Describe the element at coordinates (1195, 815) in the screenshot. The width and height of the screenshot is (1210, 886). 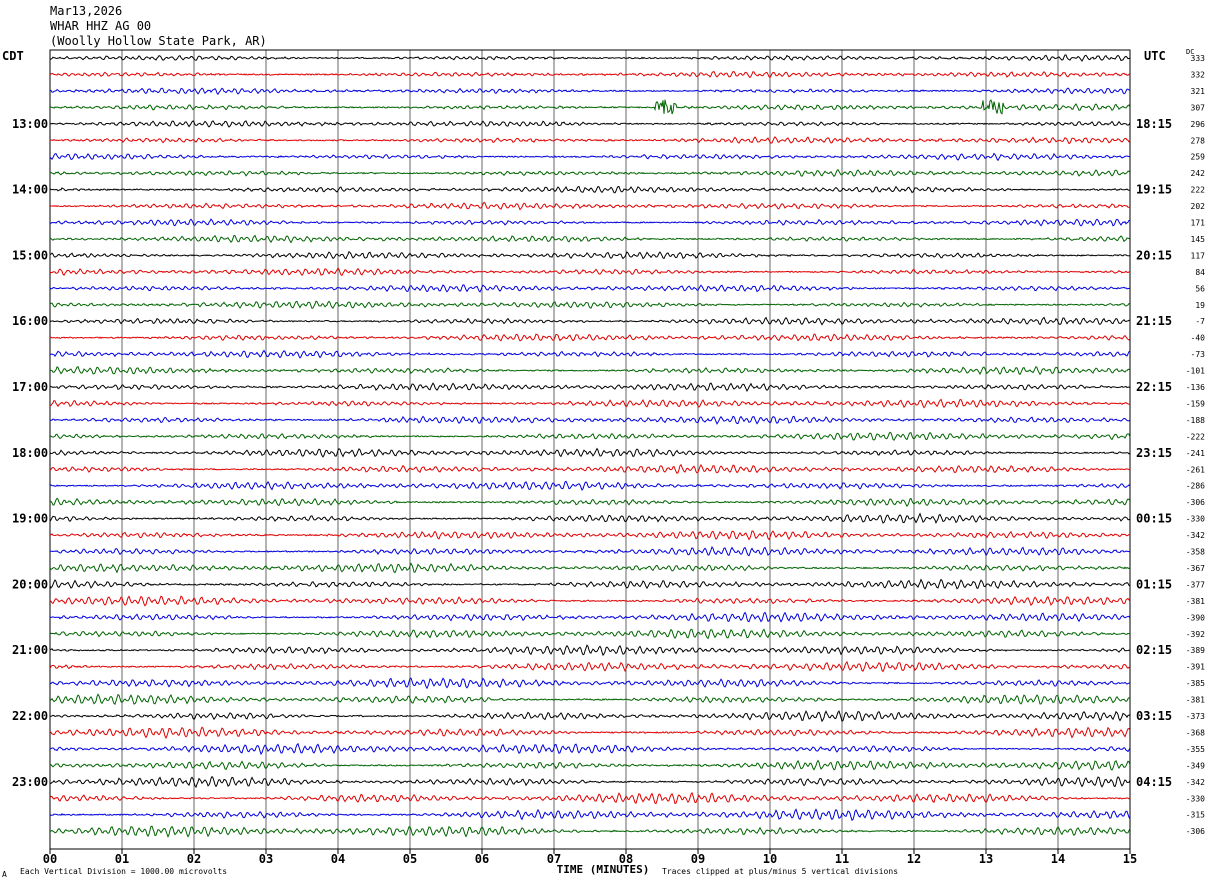
I see `dc-offset-label: -315` at that location.